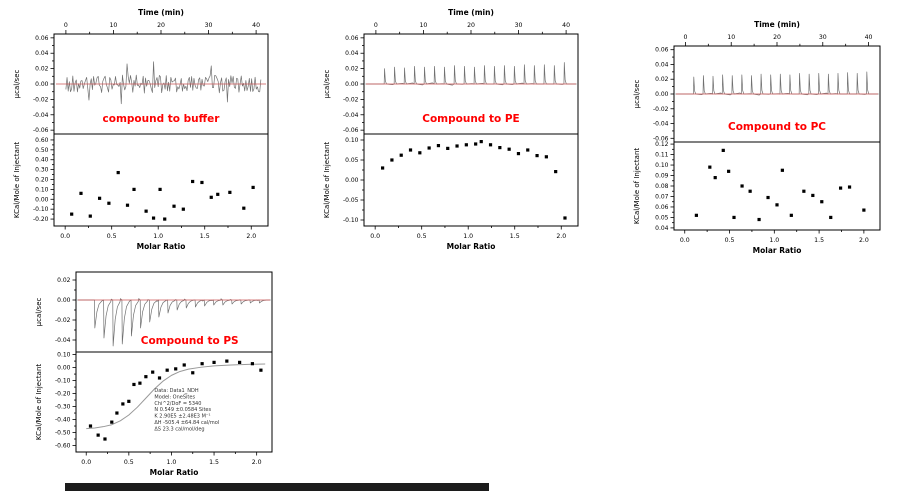 This screenshot has height=491, width=900. Describe the element at coordinates (63, 420) in the screenshot. I see `svg-text: -0.40` at that location.